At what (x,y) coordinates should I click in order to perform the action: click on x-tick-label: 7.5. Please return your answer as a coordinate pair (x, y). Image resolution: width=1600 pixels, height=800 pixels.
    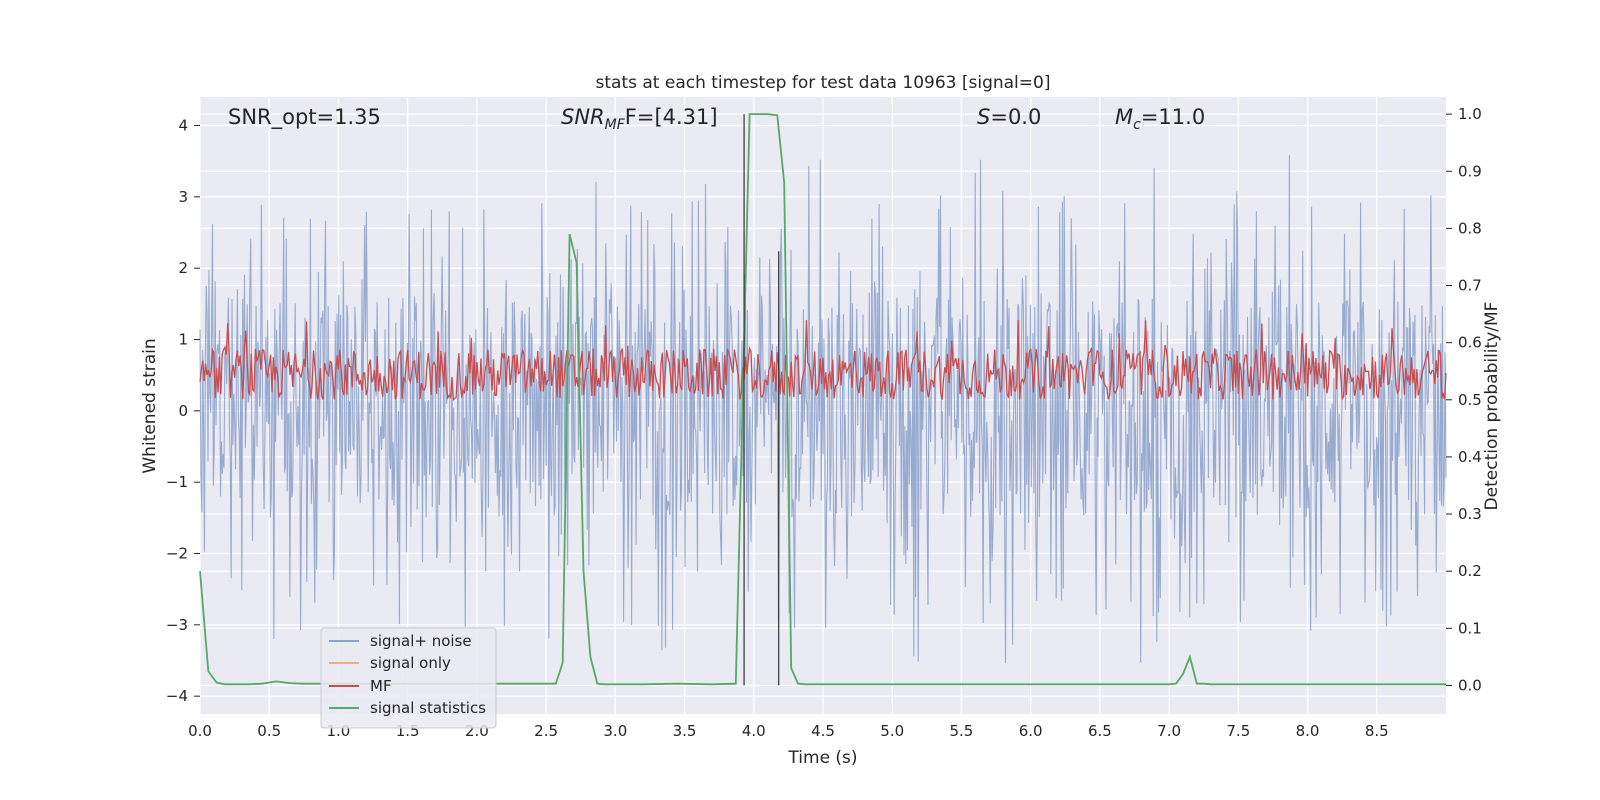
    Looking at the image, I should click on (1238, 731).